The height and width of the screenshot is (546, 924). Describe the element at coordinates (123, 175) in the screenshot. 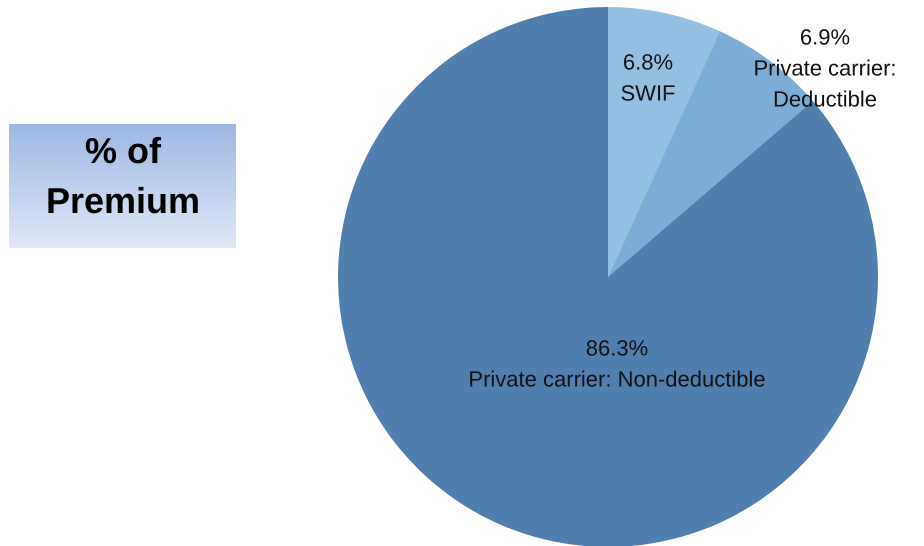

I see `text: % of Premium` at that location.